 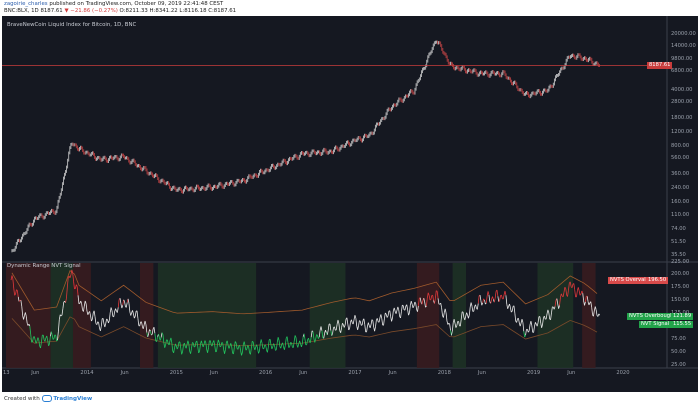 What do you see at coordinates (680, 287) in the screenshot?
I see `indicator-axis-tick: 175.00` at bounding box center [680, 287].